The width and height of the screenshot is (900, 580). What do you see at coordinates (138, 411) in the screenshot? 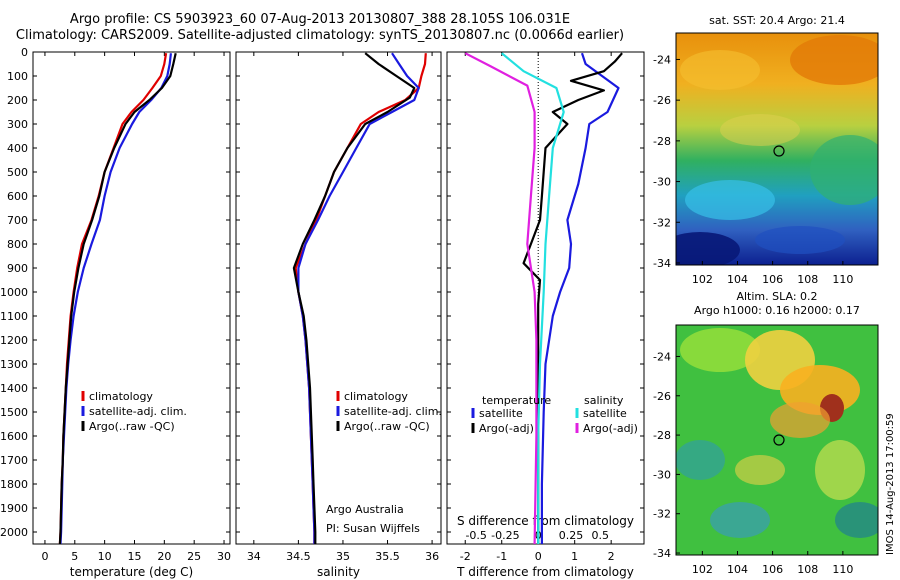
I see `temperature-legend-label: satellite-adj. clim.` at bounding box center [138, 411].